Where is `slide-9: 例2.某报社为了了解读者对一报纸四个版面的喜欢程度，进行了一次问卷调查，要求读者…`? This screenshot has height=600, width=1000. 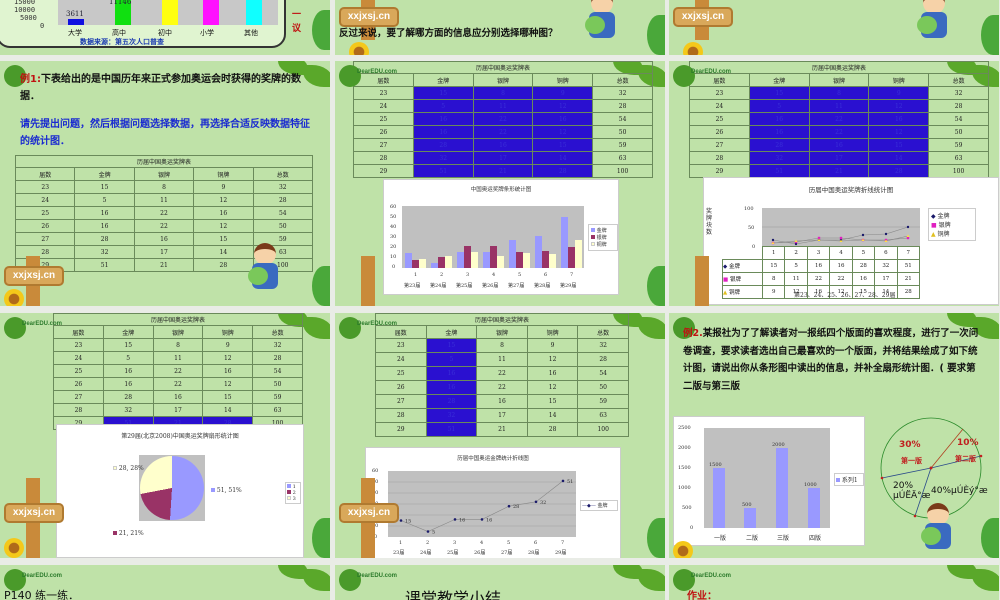
slide-9: 例2.某报社为了了解读者对一报纸四个版面的喜欢程度，进行了一次问卷调查，要求读者… is located at coordinates (834, 435).